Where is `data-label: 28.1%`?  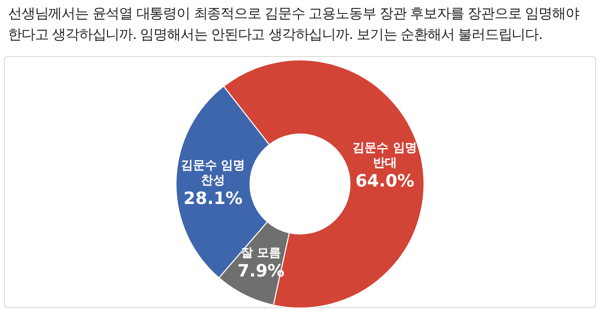
data-label: 28.1% is located at coordinates (213, 198).